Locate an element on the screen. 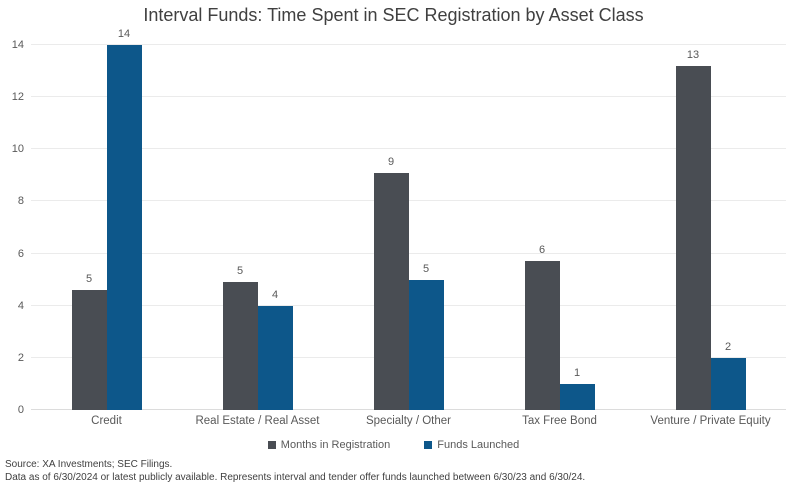 This screenshot has width=787, height=489. bar-funds-launched-tax-free-bond: 1 is located at coordinates (577, 388).